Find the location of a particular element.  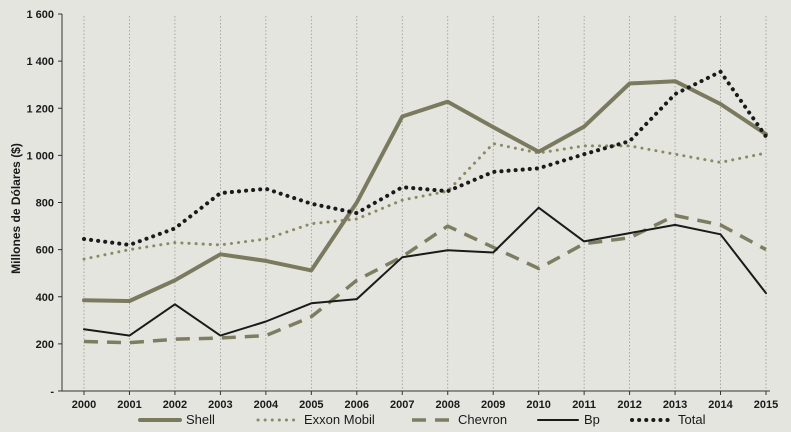

x-tick-label: 2013 is located at coordinates (675, 405).